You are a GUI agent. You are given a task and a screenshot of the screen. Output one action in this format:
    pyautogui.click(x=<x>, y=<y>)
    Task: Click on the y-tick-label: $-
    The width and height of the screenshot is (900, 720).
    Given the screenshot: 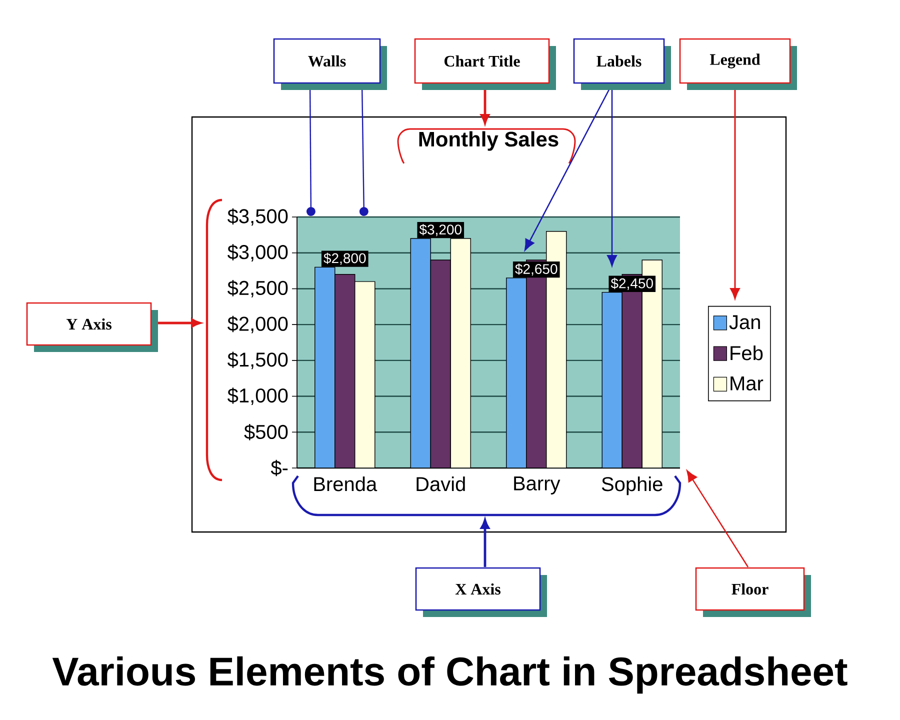 What is the action you would take?
    pyautogui.click(x=279, y=468)
    